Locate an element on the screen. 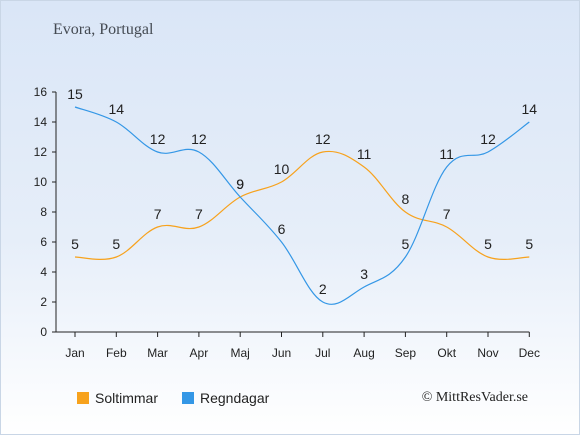 The image size is (580, 435). x-tick-label: Apr is located at coordinates (199, 353).